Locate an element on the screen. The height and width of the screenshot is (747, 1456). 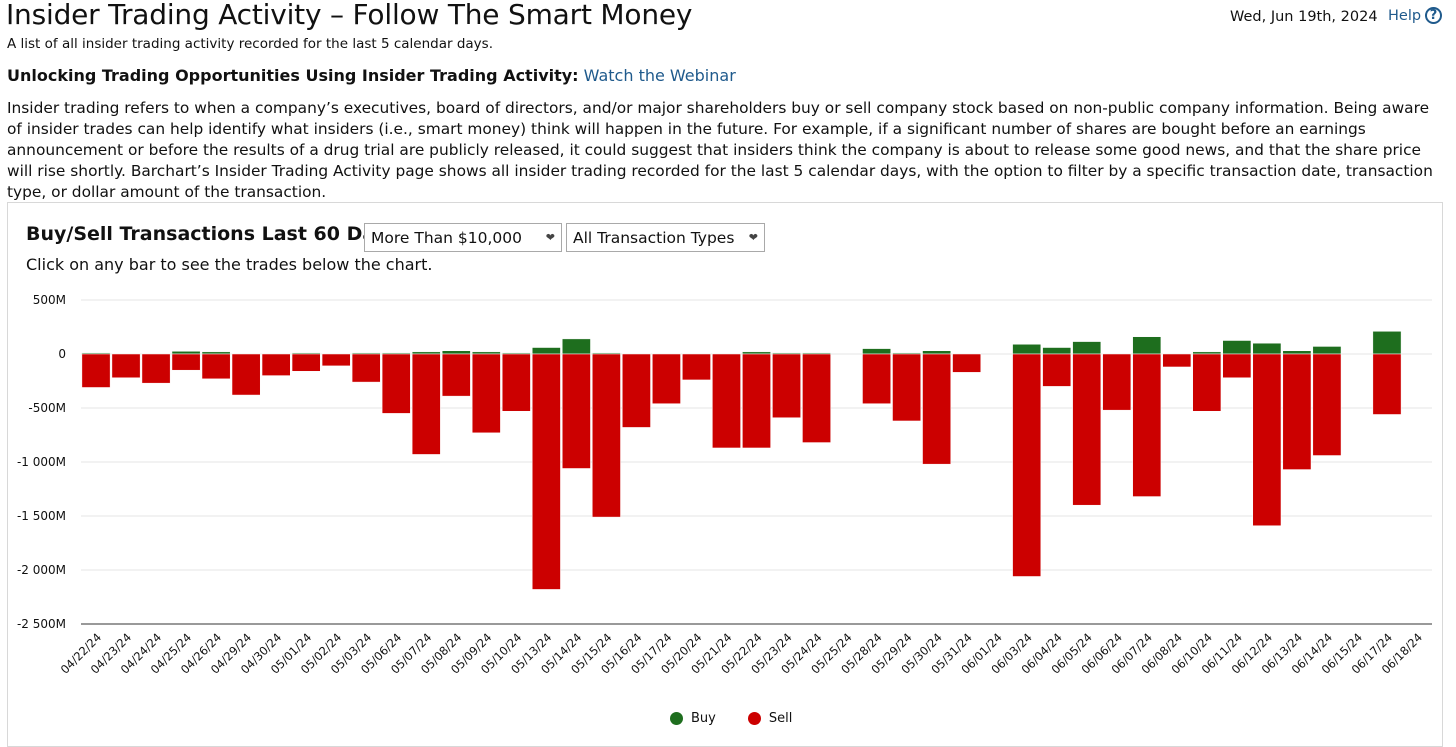
help-label: Help is located at coordinates (1405, 15).